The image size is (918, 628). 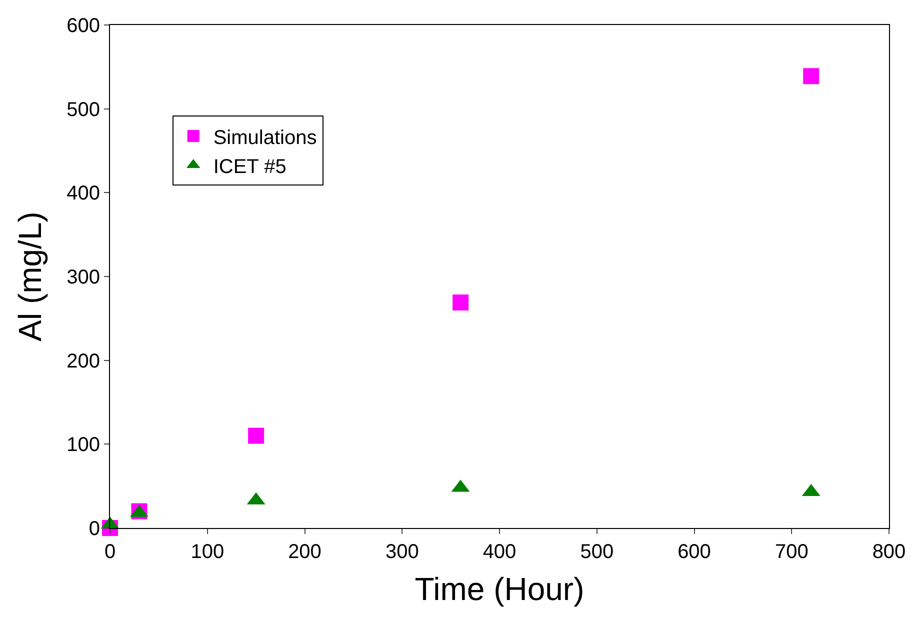 What do you see at coordinates (83, 361) in the screenshot?
I see `y-tick-label: 200` at bounding box center [83, 361].